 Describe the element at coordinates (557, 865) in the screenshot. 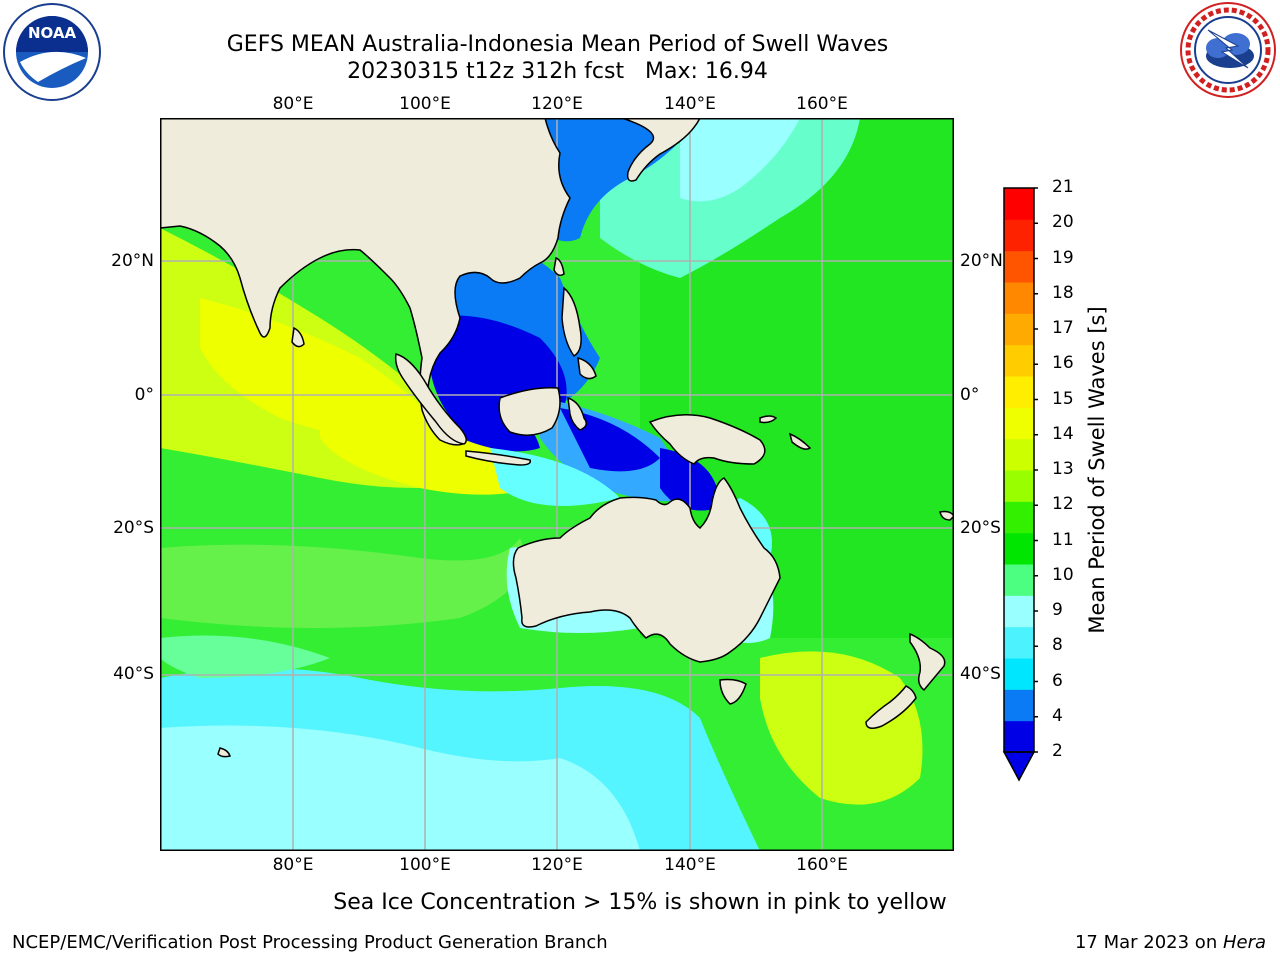

I see `lon-tick-bottom: 120°E` at that location.